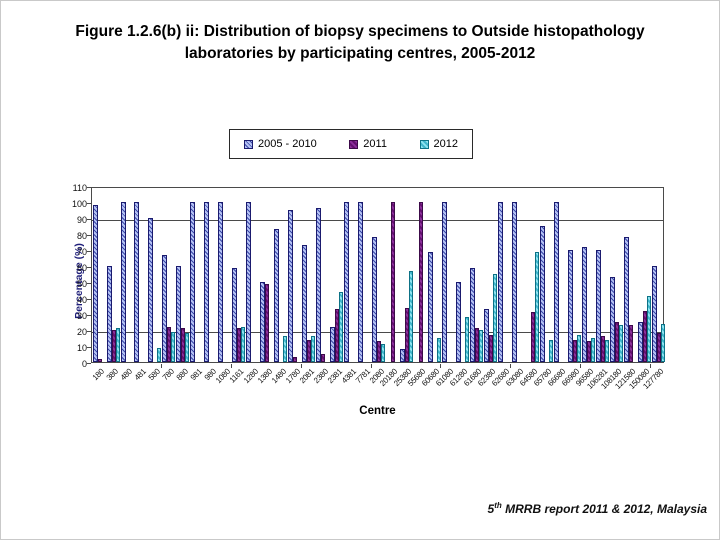 The height and width of the screenshot is (540, 720). I want to click on y-tick-label-90: 90, so click(81, 220).